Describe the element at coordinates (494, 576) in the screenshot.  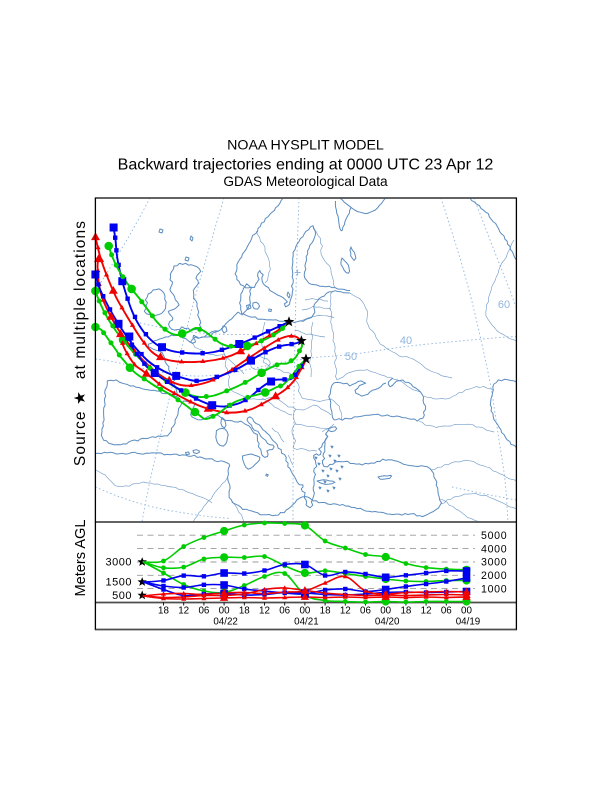
I see `svg-text: 2000` at that location.